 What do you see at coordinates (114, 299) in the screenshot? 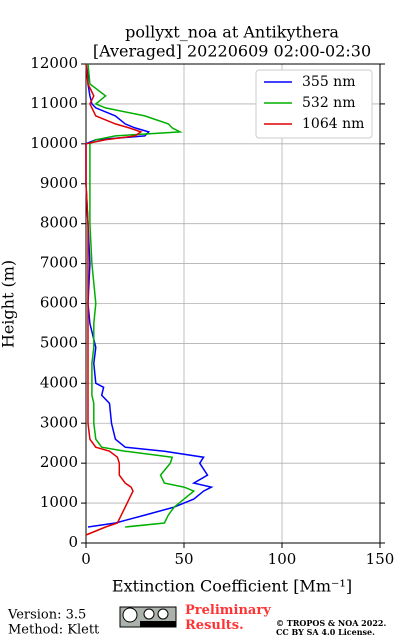
I see `profile-line` at bounding box center [114, 299].